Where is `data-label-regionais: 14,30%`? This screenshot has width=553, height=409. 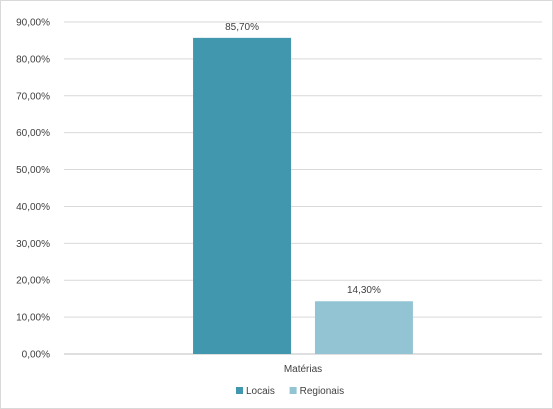
data-label-regionais: 14,30% is located at coordinates (364, 290).